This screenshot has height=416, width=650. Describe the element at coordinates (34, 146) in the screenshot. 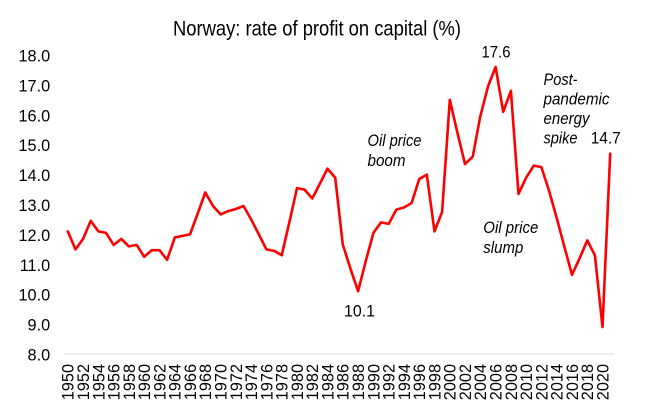

I see `svg-text: 15.0` at that location.